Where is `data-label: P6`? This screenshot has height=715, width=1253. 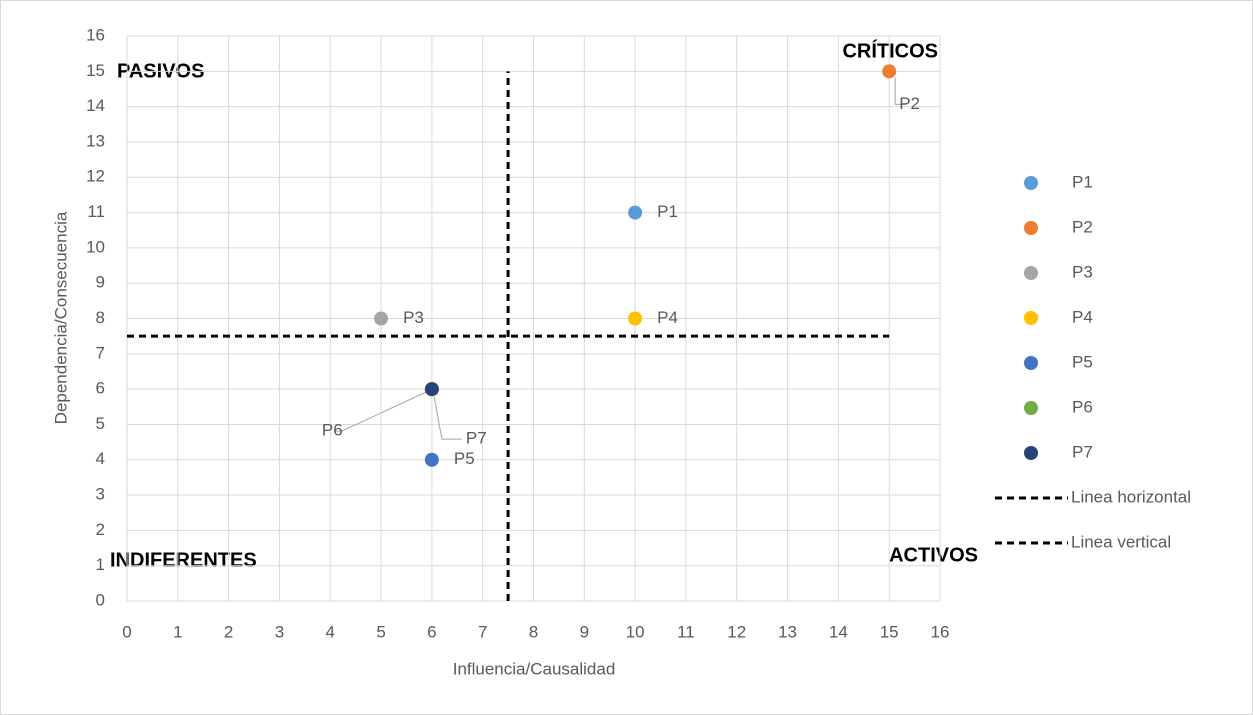 data-label: P6 is located at coordinates (332, 430).